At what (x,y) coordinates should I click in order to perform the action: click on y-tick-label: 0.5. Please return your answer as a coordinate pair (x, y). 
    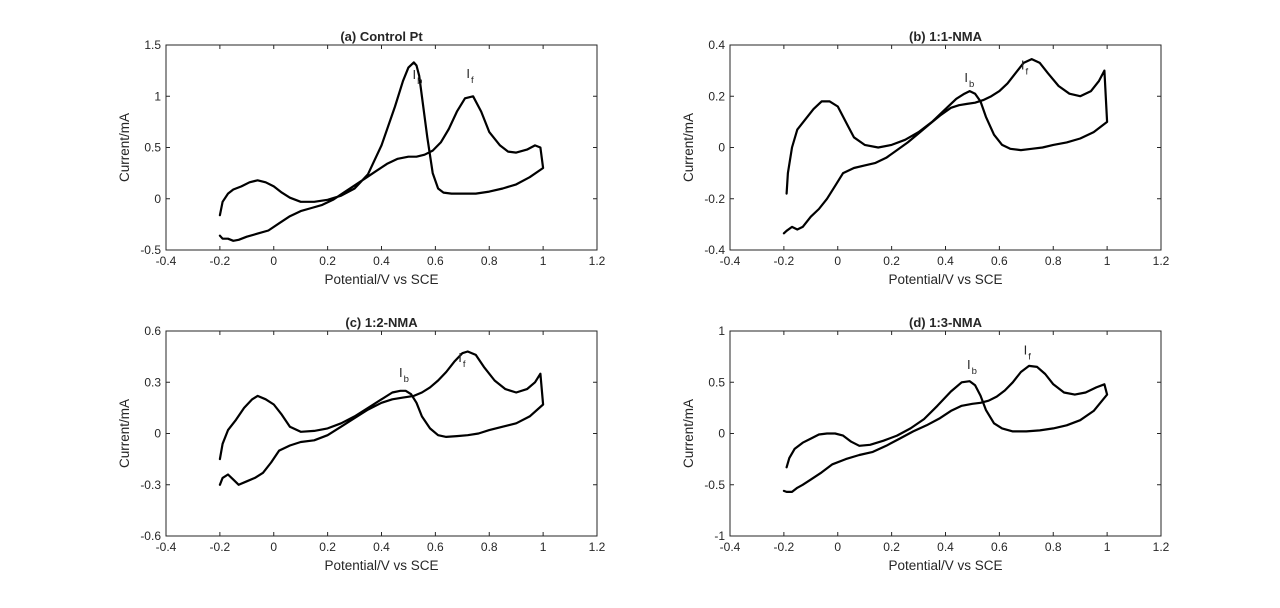
    Looking at the image, I should click on (152, 148).